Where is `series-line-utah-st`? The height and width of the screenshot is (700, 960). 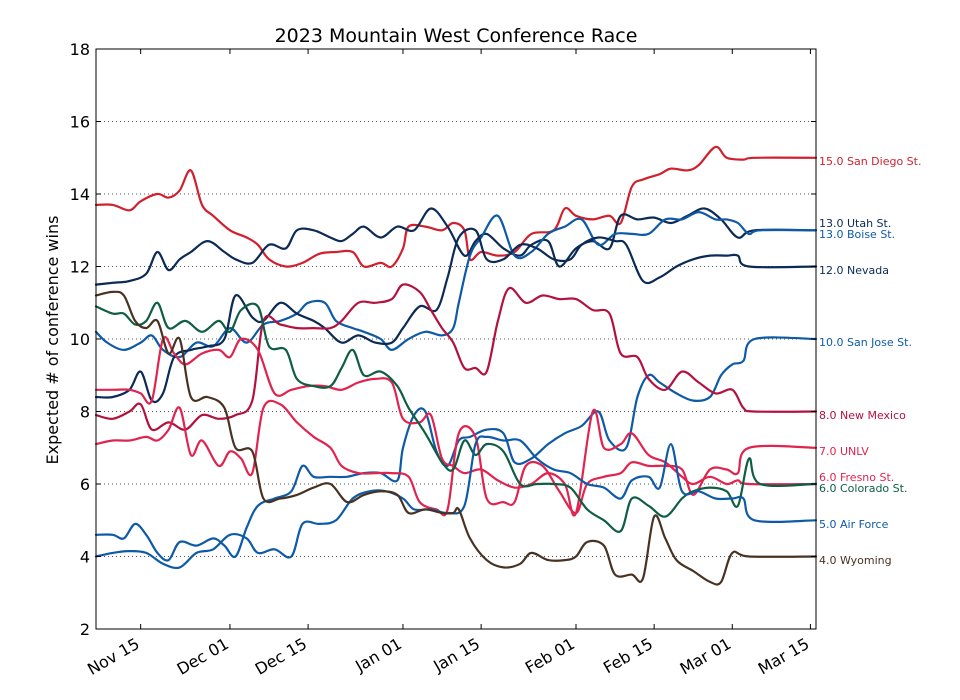
series-line-utah-st is located at coordinates (456, 246).